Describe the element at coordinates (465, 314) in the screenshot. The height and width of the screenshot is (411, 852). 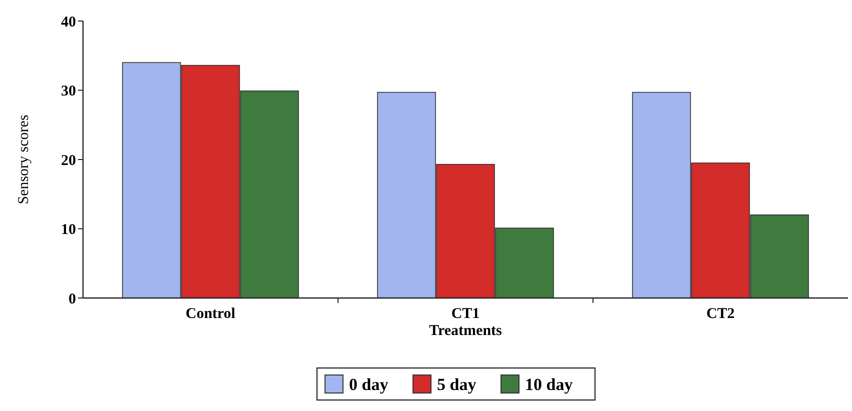
I see `x-tick-label: CT1` at that location.